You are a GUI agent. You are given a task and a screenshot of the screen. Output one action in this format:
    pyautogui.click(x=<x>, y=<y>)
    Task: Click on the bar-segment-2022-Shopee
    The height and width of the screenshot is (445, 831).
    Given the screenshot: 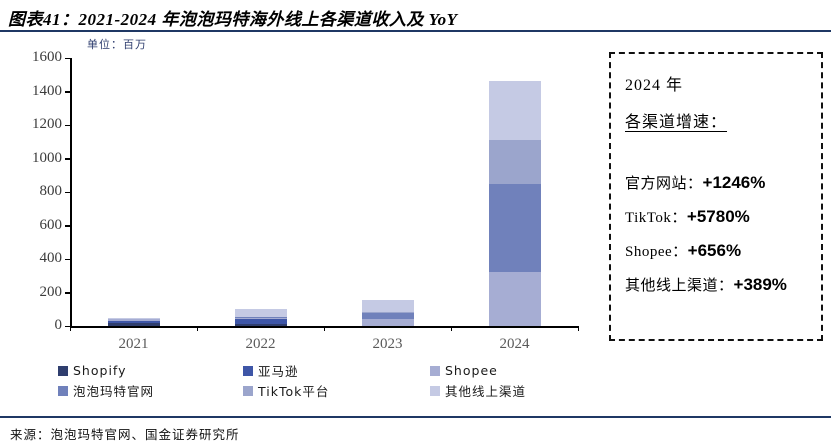 What is the action you would take?
    pyautogui.click(x=260, y=318)
    